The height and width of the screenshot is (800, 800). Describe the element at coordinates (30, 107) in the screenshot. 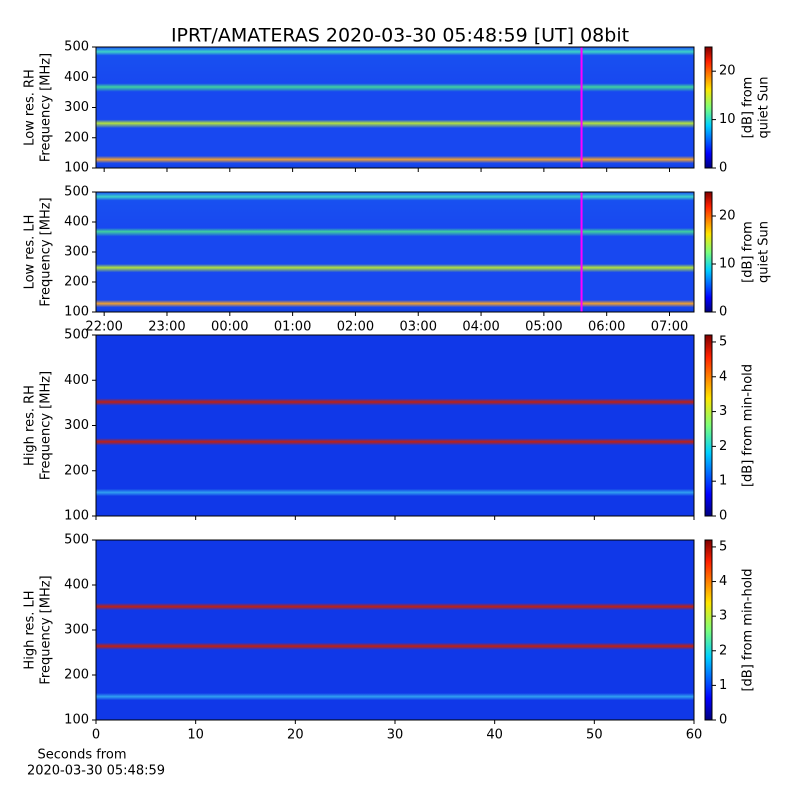

I see `y-axis-label: Low res. RH` at that location.